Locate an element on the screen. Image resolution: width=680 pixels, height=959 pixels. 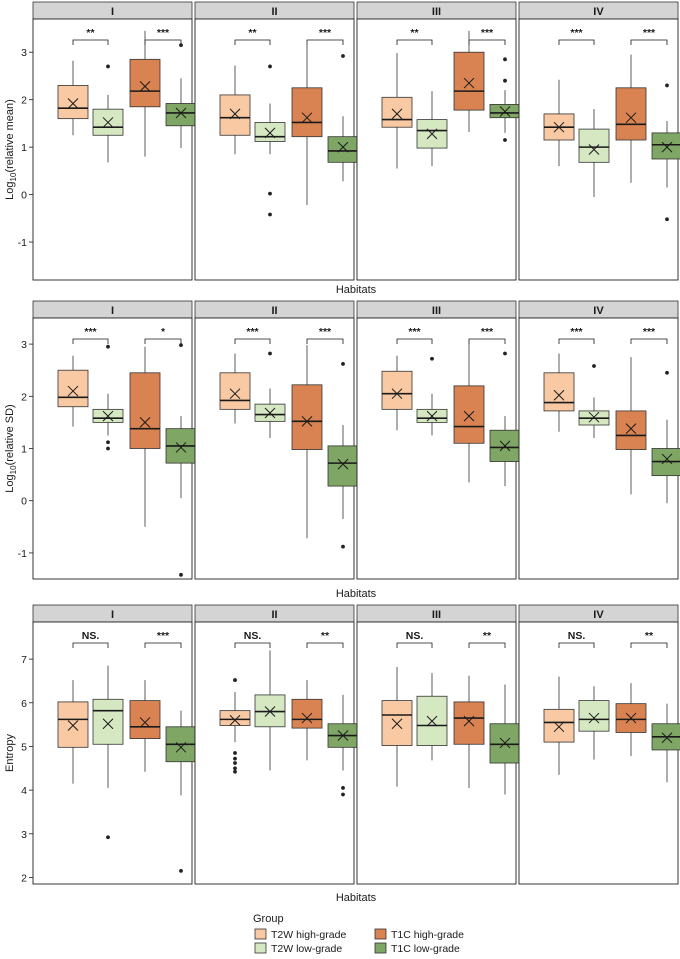
y-axis-label-main: Log is located at coordinates (10, 190).